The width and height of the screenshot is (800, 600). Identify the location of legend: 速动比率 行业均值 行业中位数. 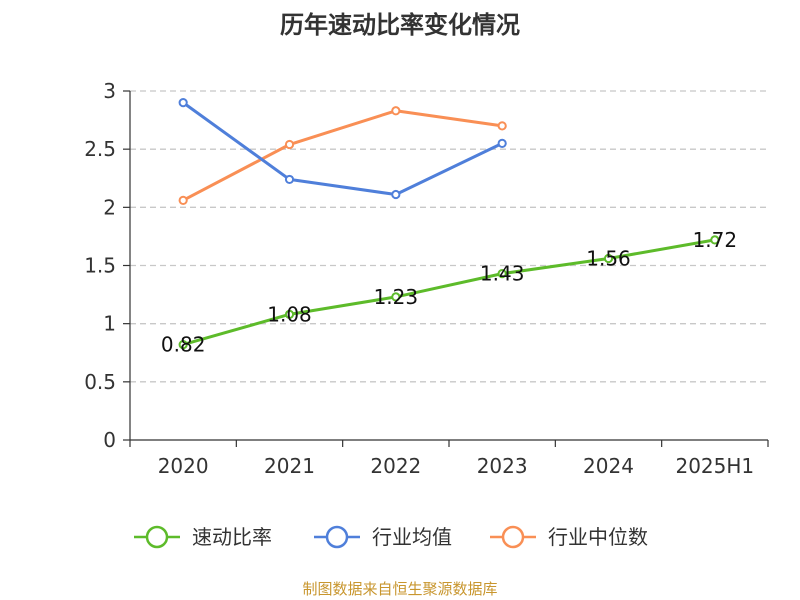
(391, 537).